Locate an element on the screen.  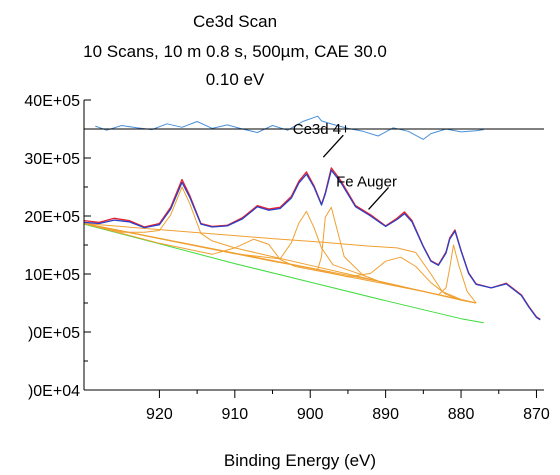
y-tick-label: )0E+05 is located at coordinates (54, 333).